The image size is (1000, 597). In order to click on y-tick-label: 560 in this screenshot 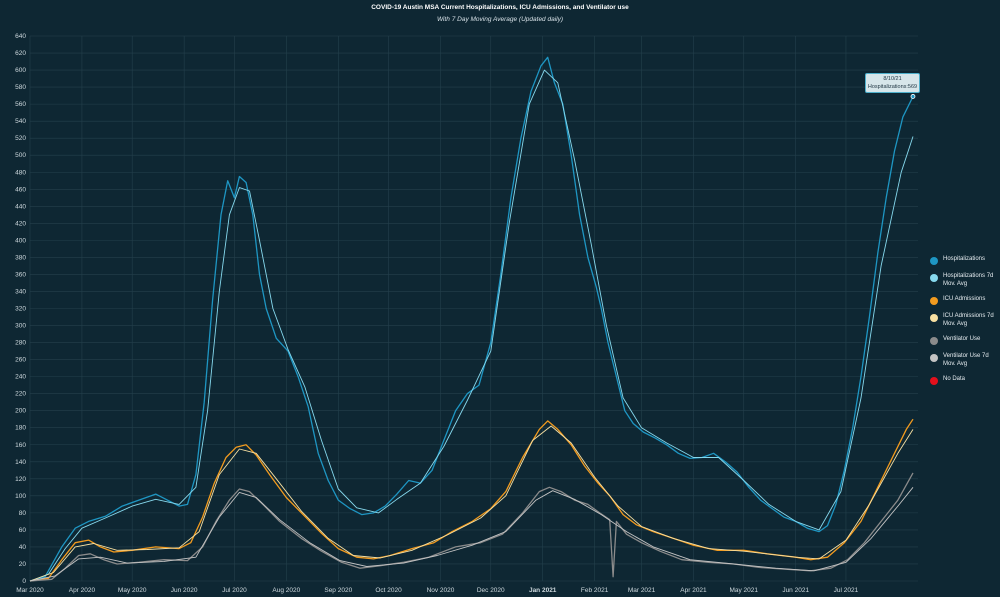, I will do `click(20, 104)`.